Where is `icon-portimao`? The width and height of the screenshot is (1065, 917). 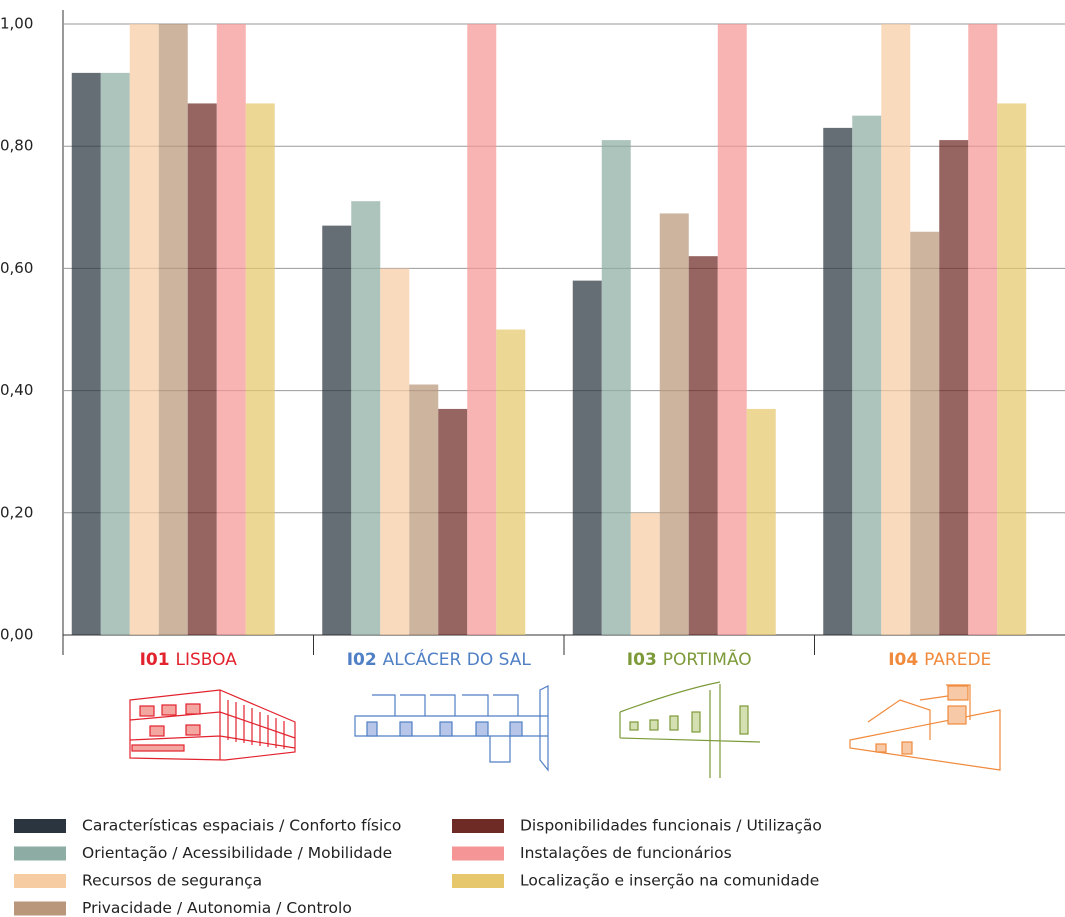
icon-portimao is located at coordinates (690, 729).